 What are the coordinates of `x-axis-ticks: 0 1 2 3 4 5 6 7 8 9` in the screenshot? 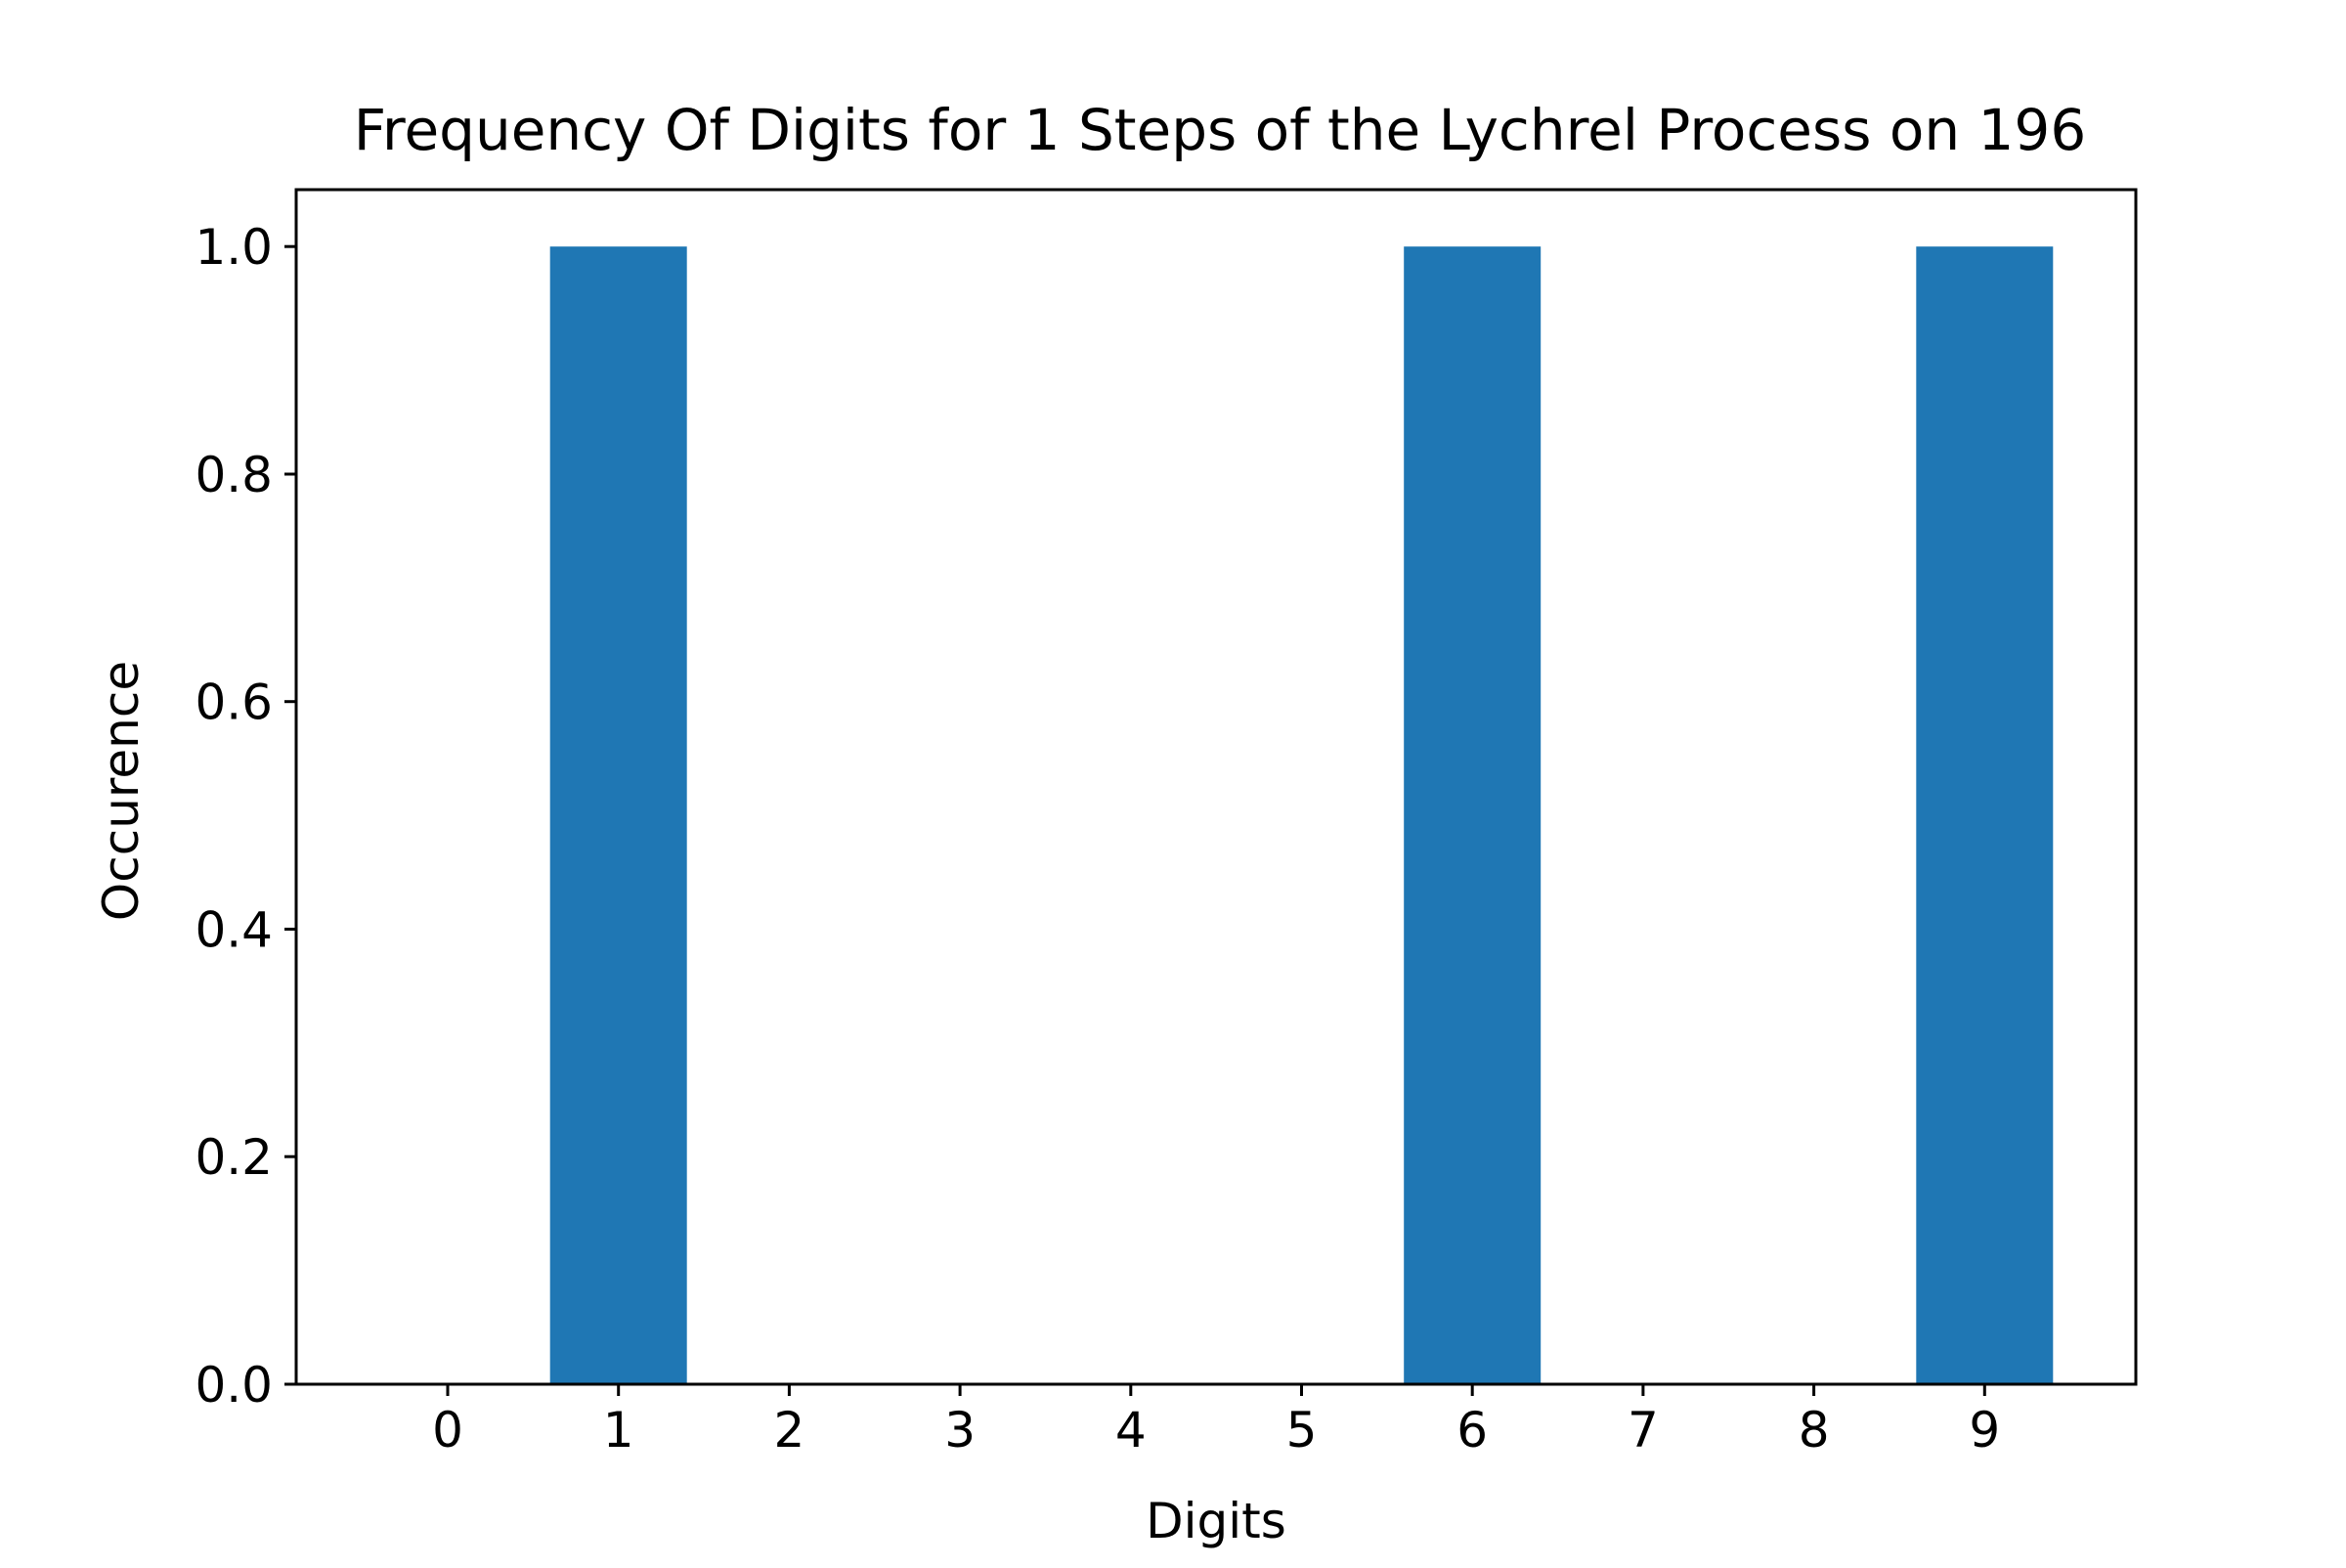 It's located at (1216, 1421).